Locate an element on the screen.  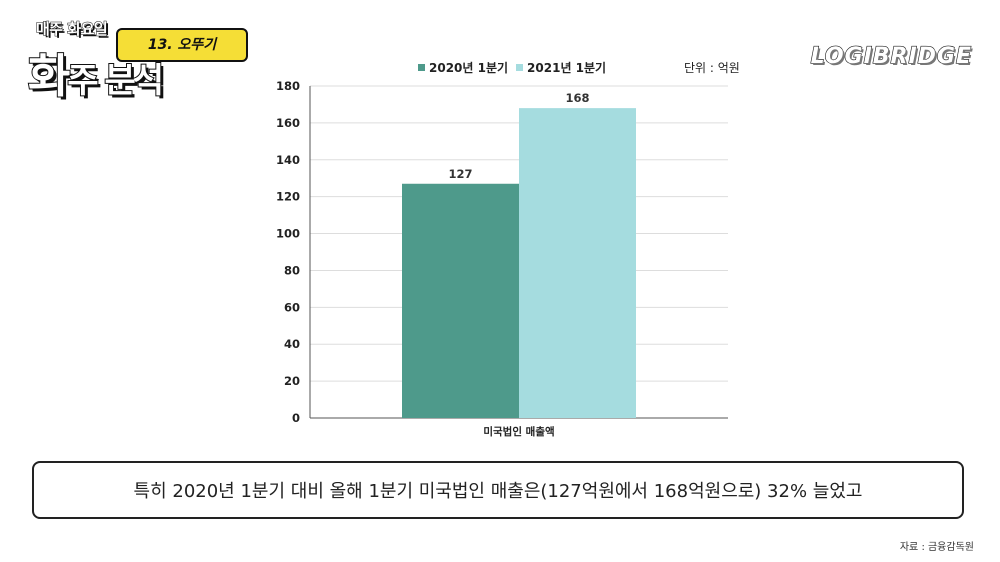
data-label: 168 is located at coordinates (577, 98).